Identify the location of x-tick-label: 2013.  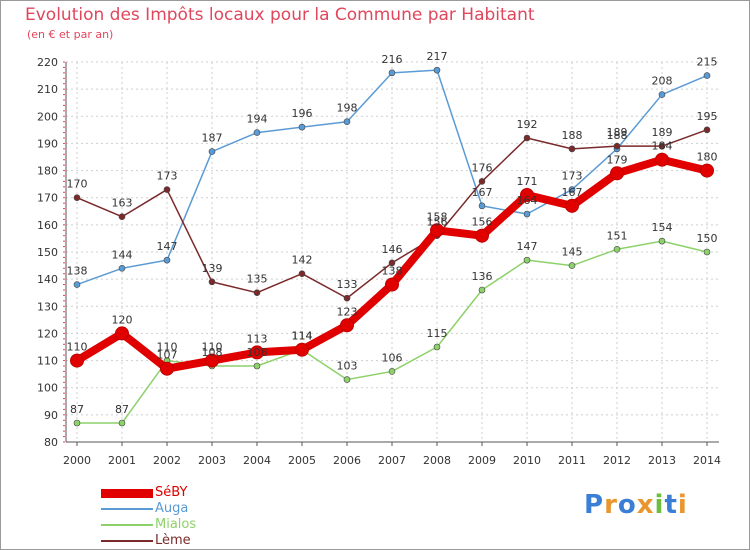
(662, 460).